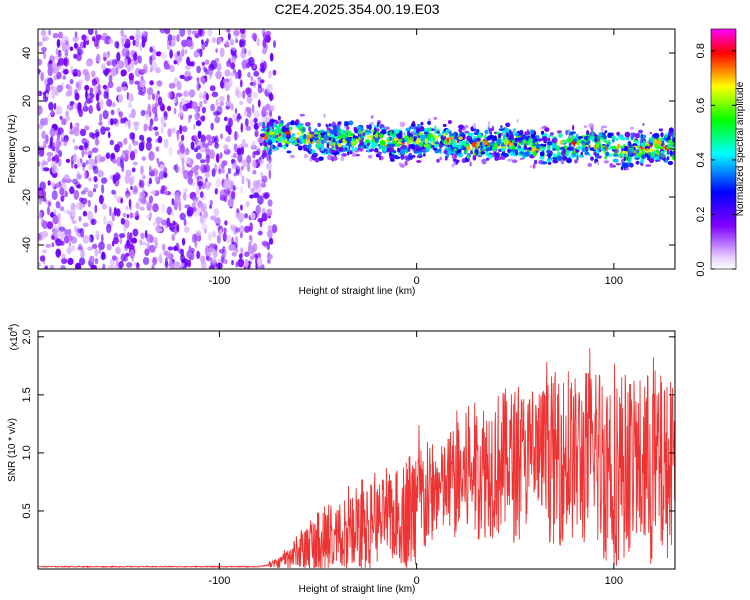 The height and width of the screenshot is (600, 750). Describe the element at coordinates (14, 337) in the screenshot. I see `snr-multiplier: (x104)` at that location.